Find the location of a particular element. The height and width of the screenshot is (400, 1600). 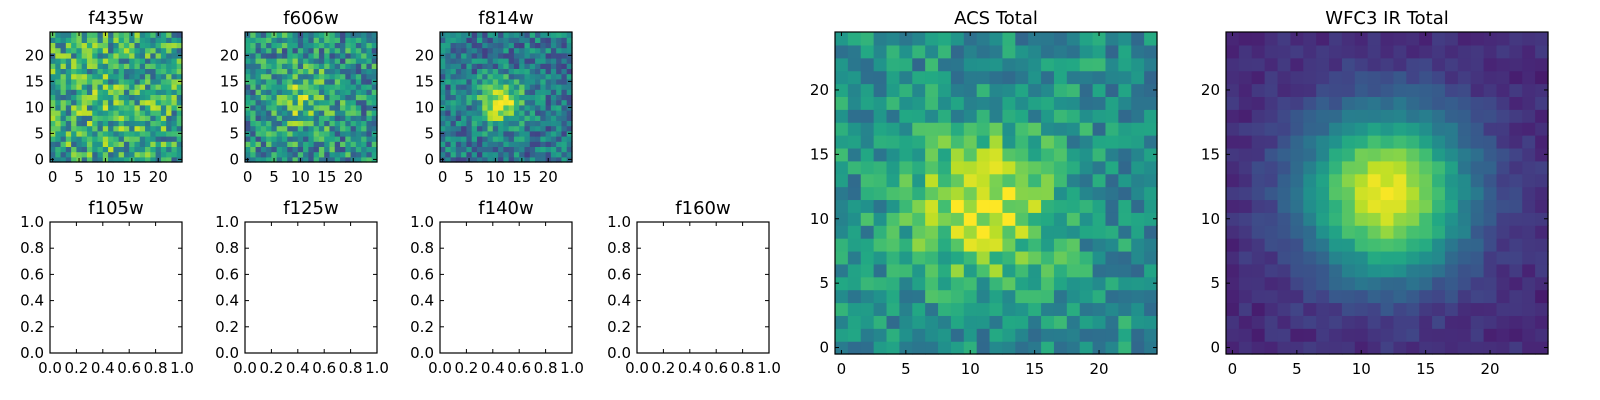

y-tick-label: 5 is located at coordinates (824, 283).